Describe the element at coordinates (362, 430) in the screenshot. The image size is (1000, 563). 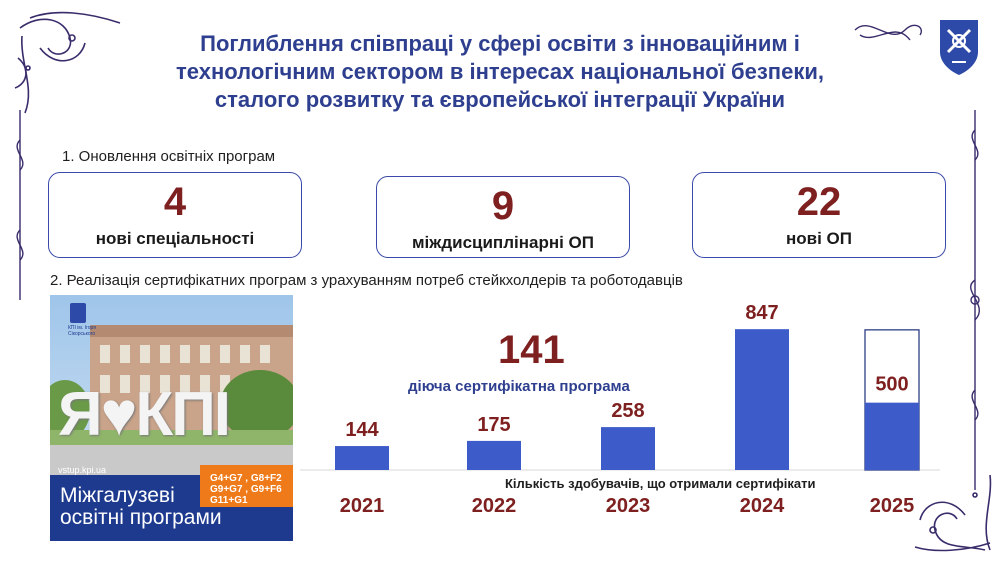
I see `chart-value-label: 144` at that location.